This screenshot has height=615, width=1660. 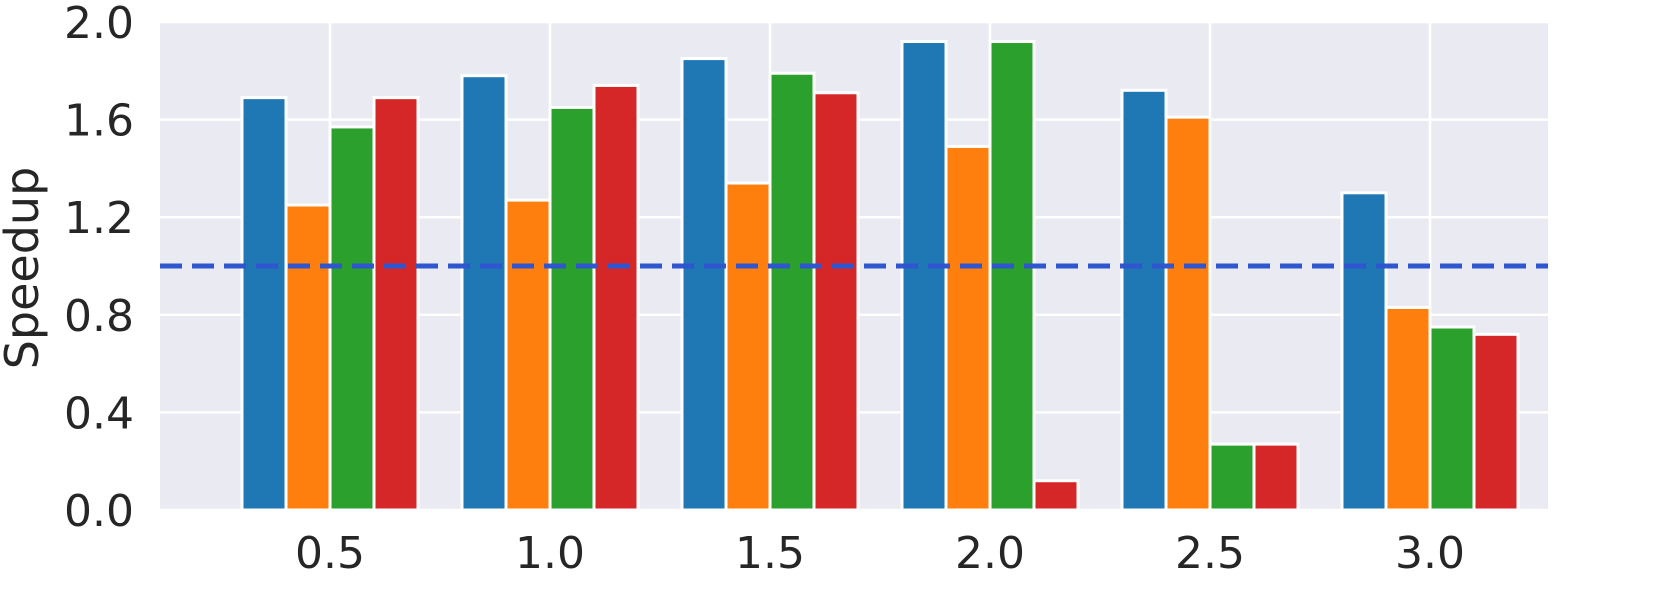 What do you see at coordinates (99, 511) in the screenshot?
I see `y-tick-label: 0.0` at bounding box center [99, 511].